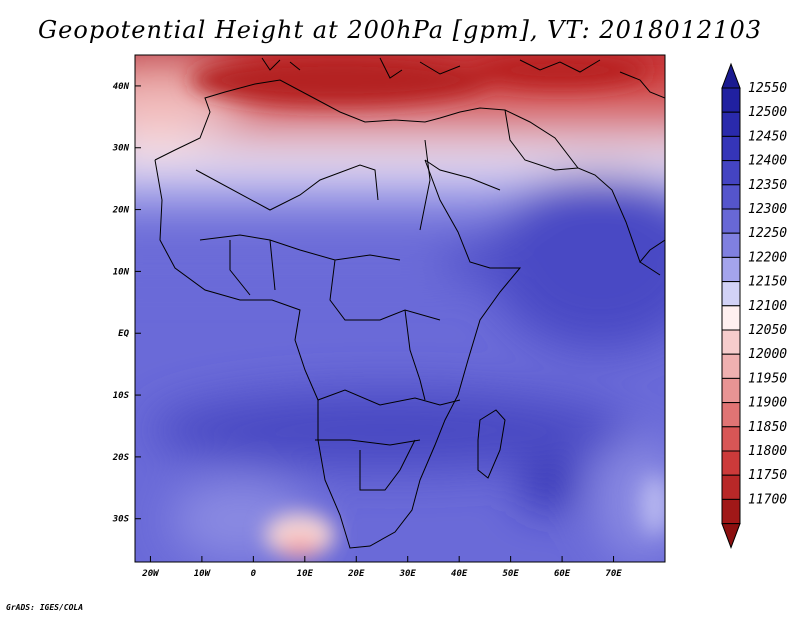  Describe the element at coordinates (121, 272) in the screenshot. I see `lat-tick-label: 10N` at that location.